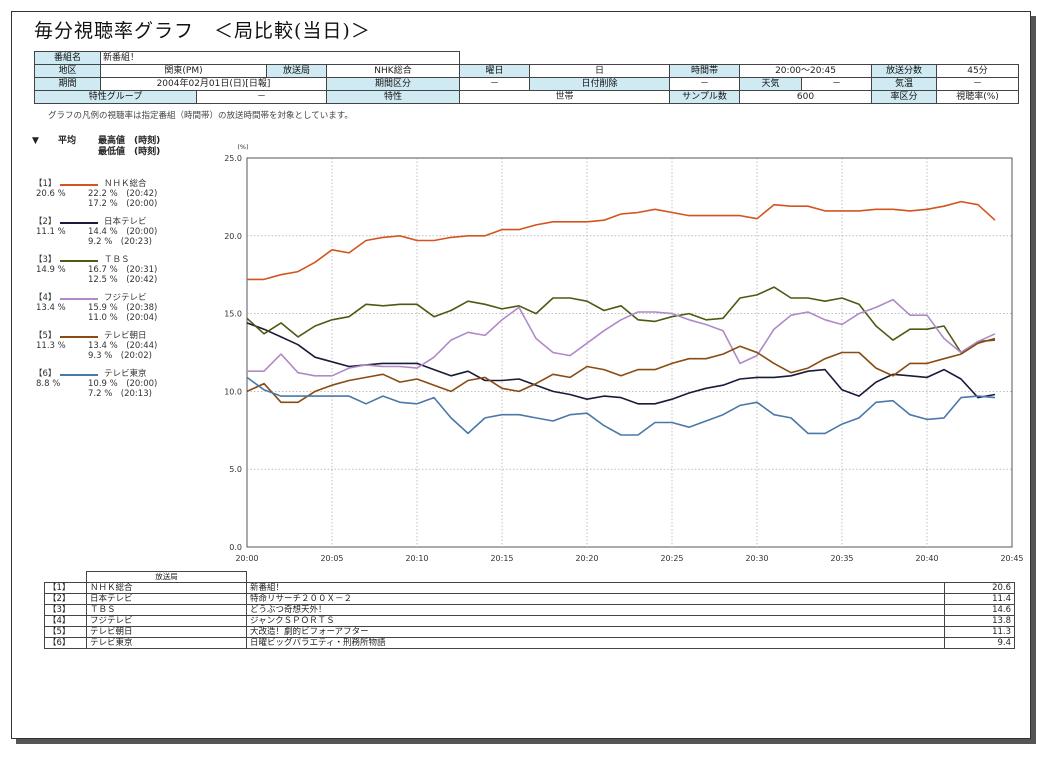  I want to click on date-exclude-label: 日付削除, so click(600, 84).